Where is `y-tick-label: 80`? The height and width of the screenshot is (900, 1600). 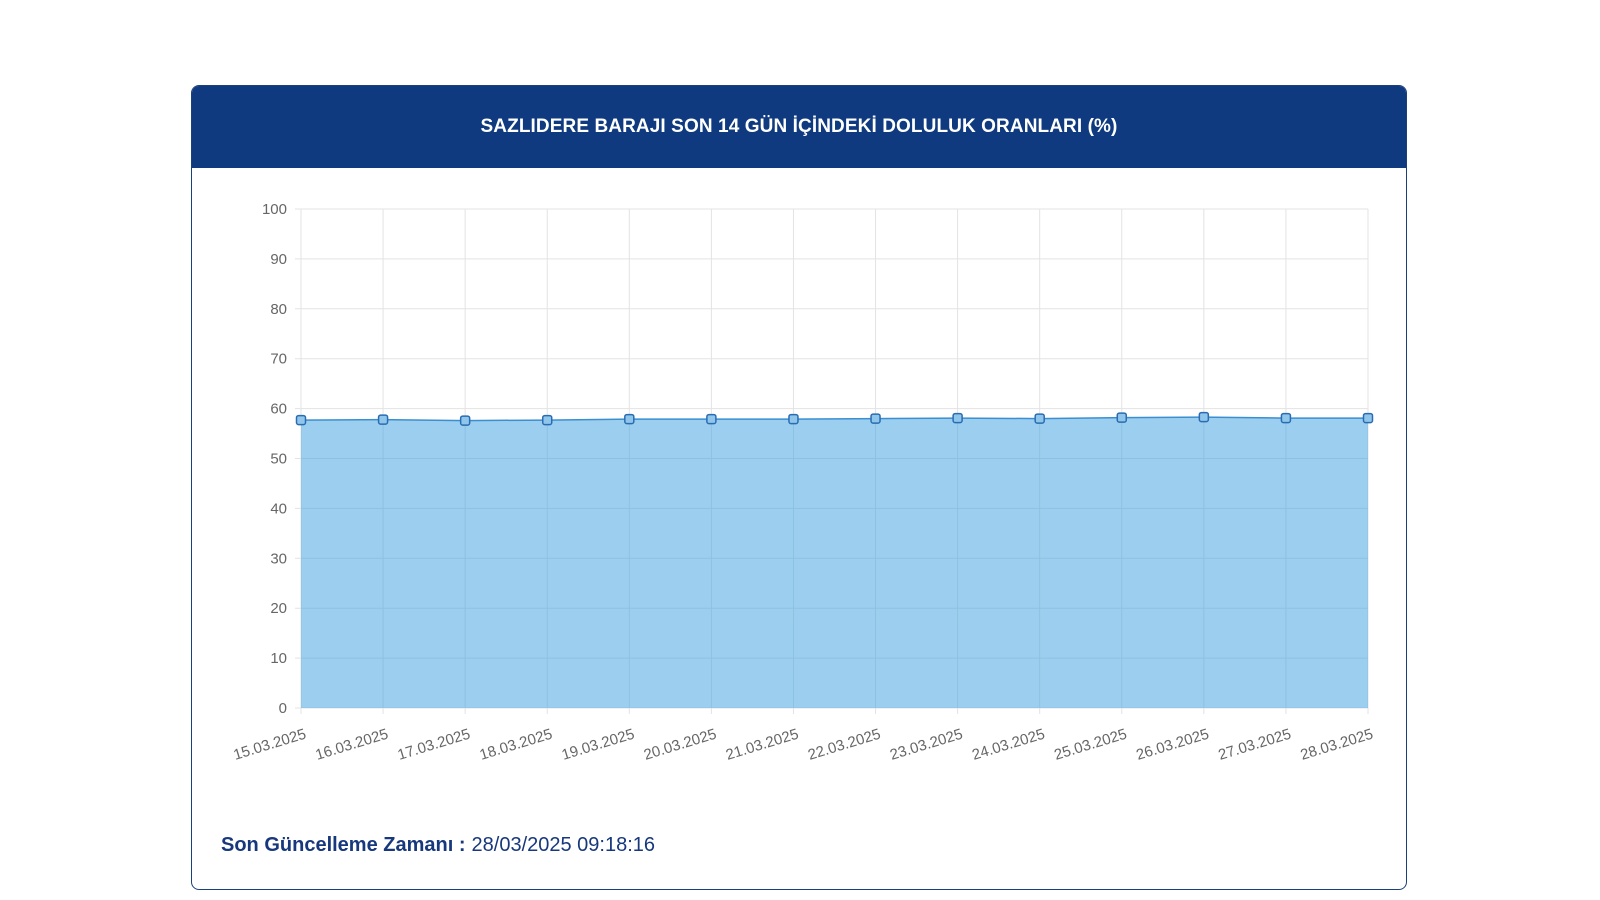
y-tick-label: 80 is located at coordinates (278, 309).